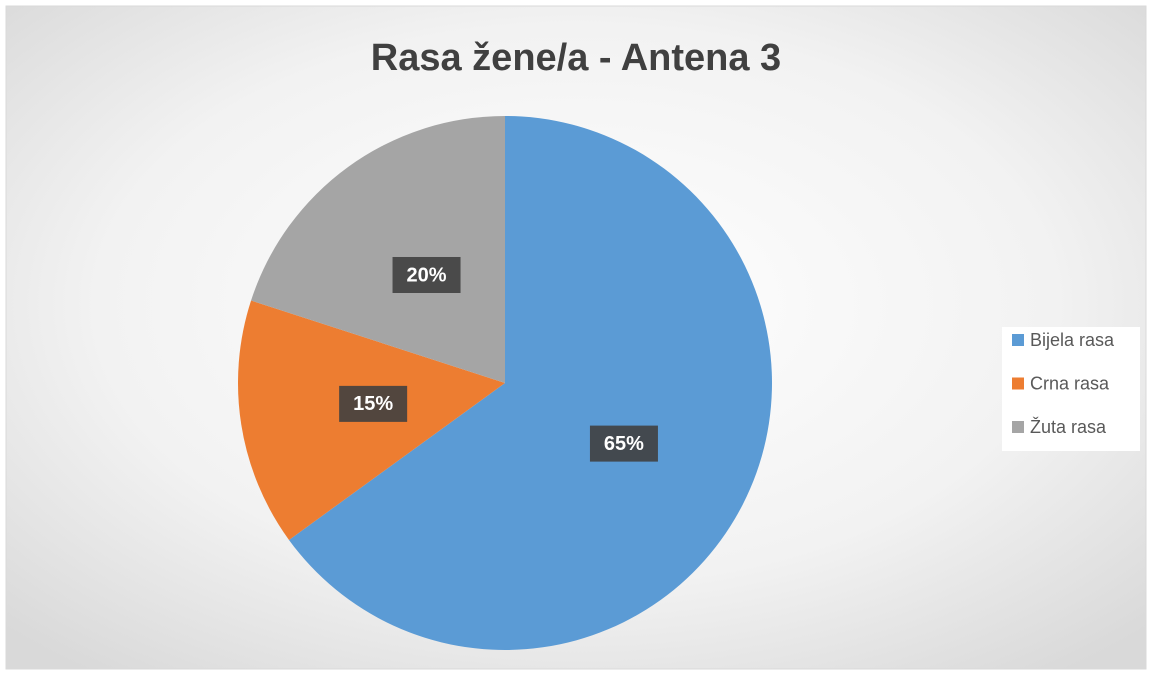 This screenshot has width=1152, height=675. Describe the element at coordinates (1068, 427) in the screenshot. I see `legend-label: Žuta rasa` at that location.